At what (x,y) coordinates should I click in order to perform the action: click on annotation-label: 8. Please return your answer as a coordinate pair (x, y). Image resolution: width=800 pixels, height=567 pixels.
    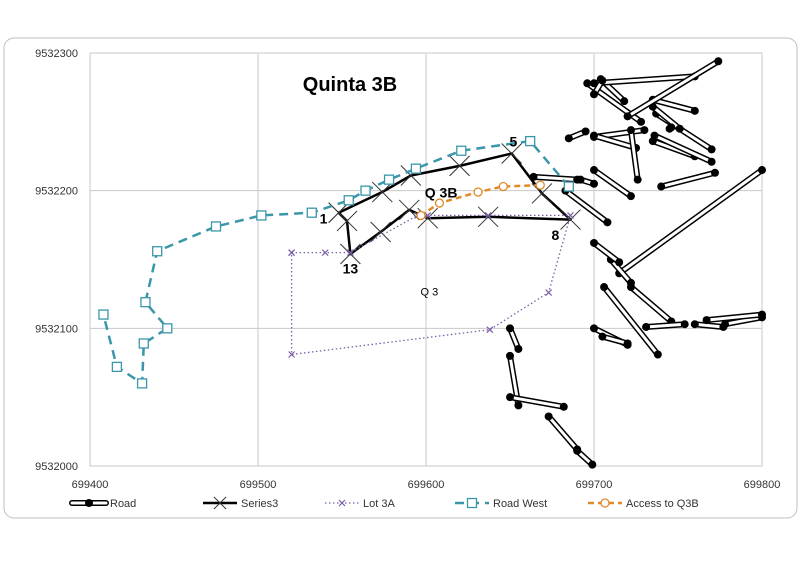
    Looking at the image, I should click on (555, 235).